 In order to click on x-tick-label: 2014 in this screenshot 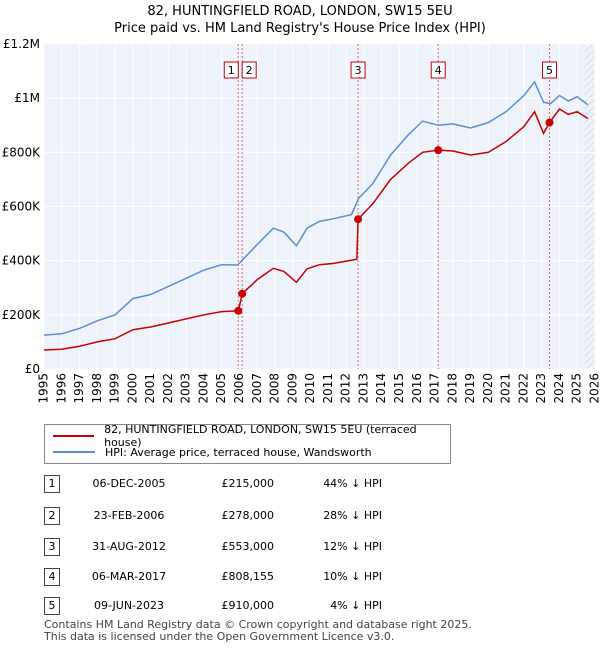, I will do `click(381, 388)`.